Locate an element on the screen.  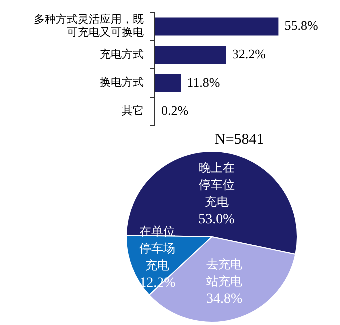
text: N=5841 is located at coordinates (239, 140).